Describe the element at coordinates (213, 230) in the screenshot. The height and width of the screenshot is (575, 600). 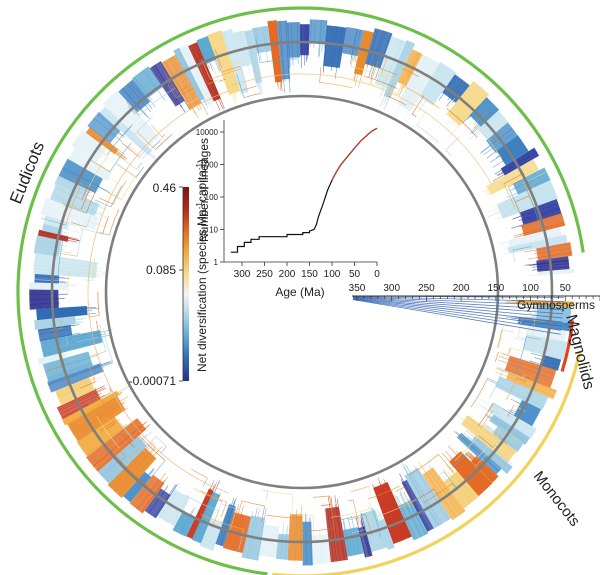
I see `inset-y-tick-label: 10` at that location.